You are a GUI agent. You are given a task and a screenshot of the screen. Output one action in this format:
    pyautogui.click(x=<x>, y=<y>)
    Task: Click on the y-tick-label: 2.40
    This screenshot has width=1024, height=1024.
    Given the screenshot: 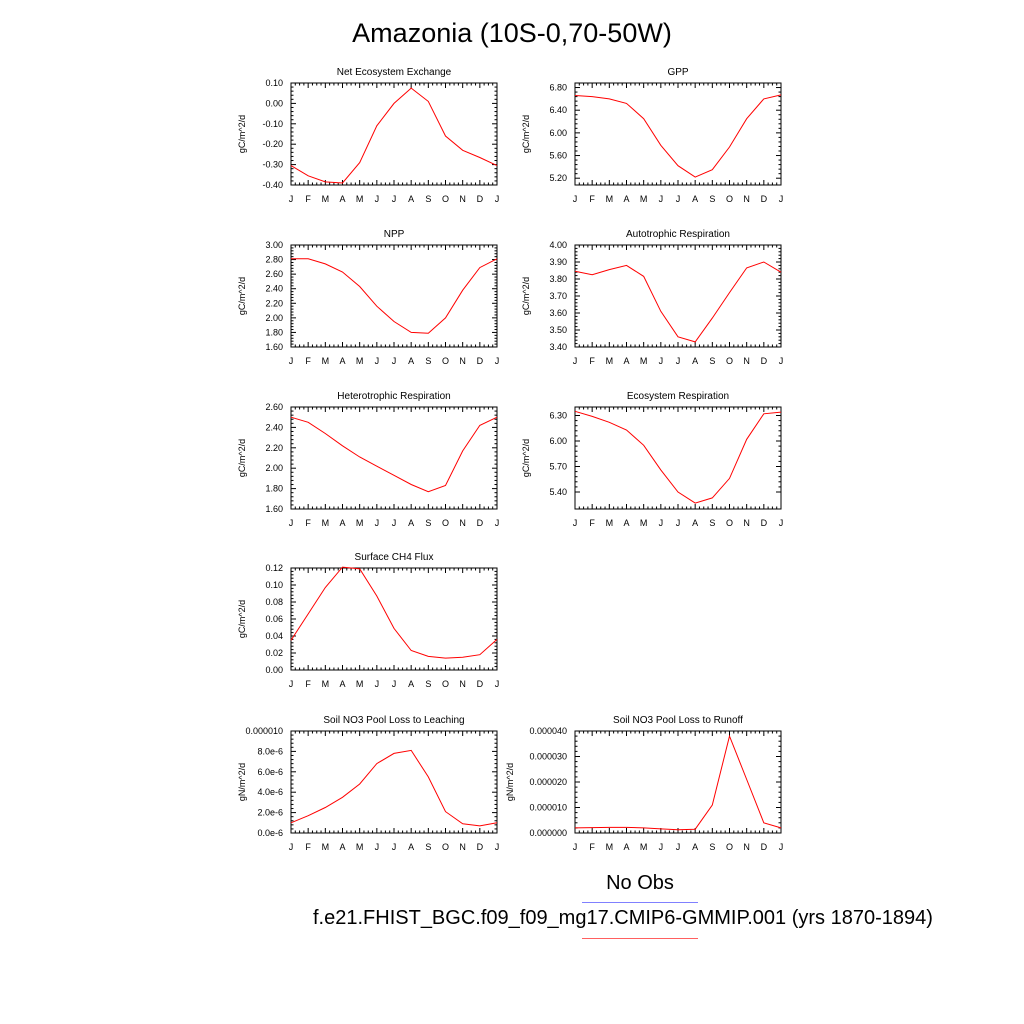 What is the action you would take?
    pyautogui.click(x=274, y=289)
    